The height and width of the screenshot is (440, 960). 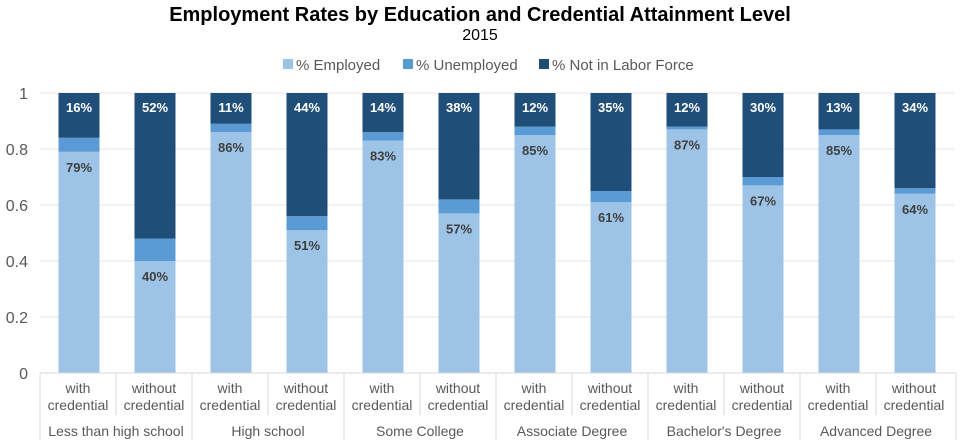 What do you see at coordinates (79, 167) in the screenshot?
I see `data-label: 79%` at bounding box center [79, 167].